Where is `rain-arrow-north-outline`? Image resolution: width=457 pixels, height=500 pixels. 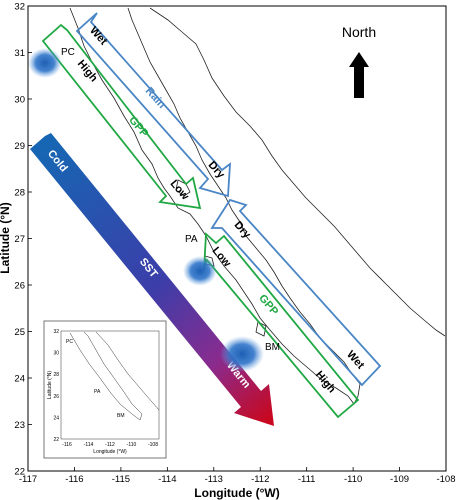 rain-arrow-north-outline is located at coordinates (153, 105).